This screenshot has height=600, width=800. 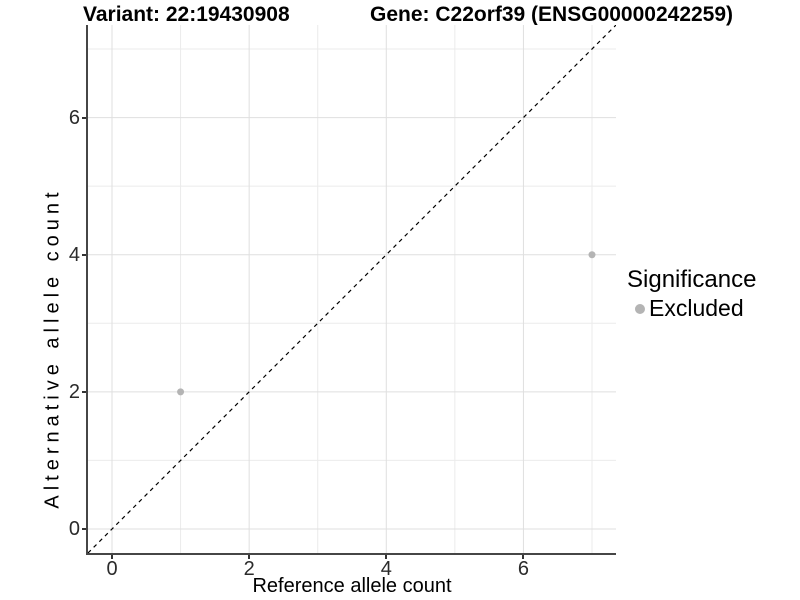 I want to click on x-tick-label: 2, so click(x=249, y=569).